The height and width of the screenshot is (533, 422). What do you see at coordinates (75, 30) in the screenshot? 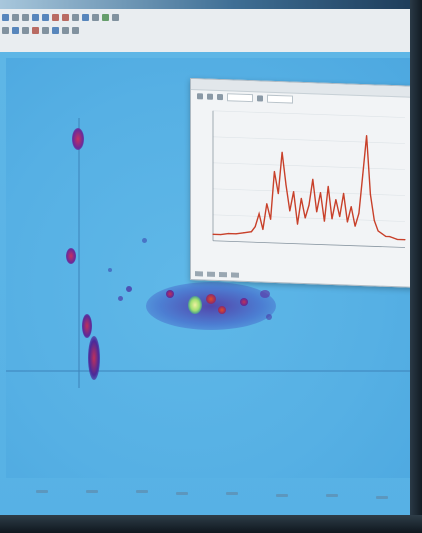
I see `table-icon` at bounding box center [75, 30].